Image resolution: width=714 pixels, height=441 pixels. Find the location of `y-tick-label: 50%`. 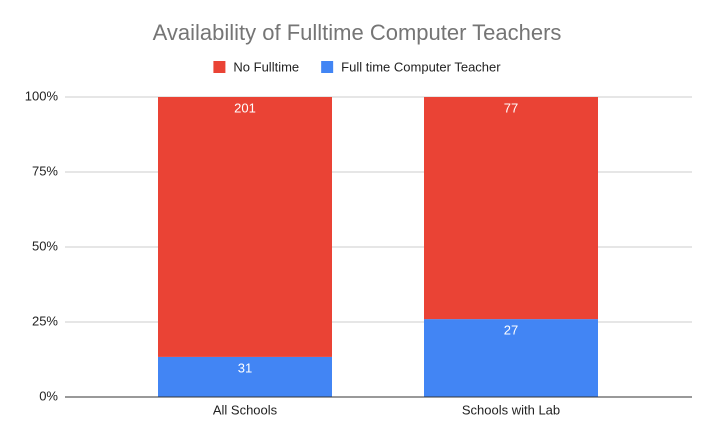

y-tick-label: 50% is located at coordinates (45, 245).